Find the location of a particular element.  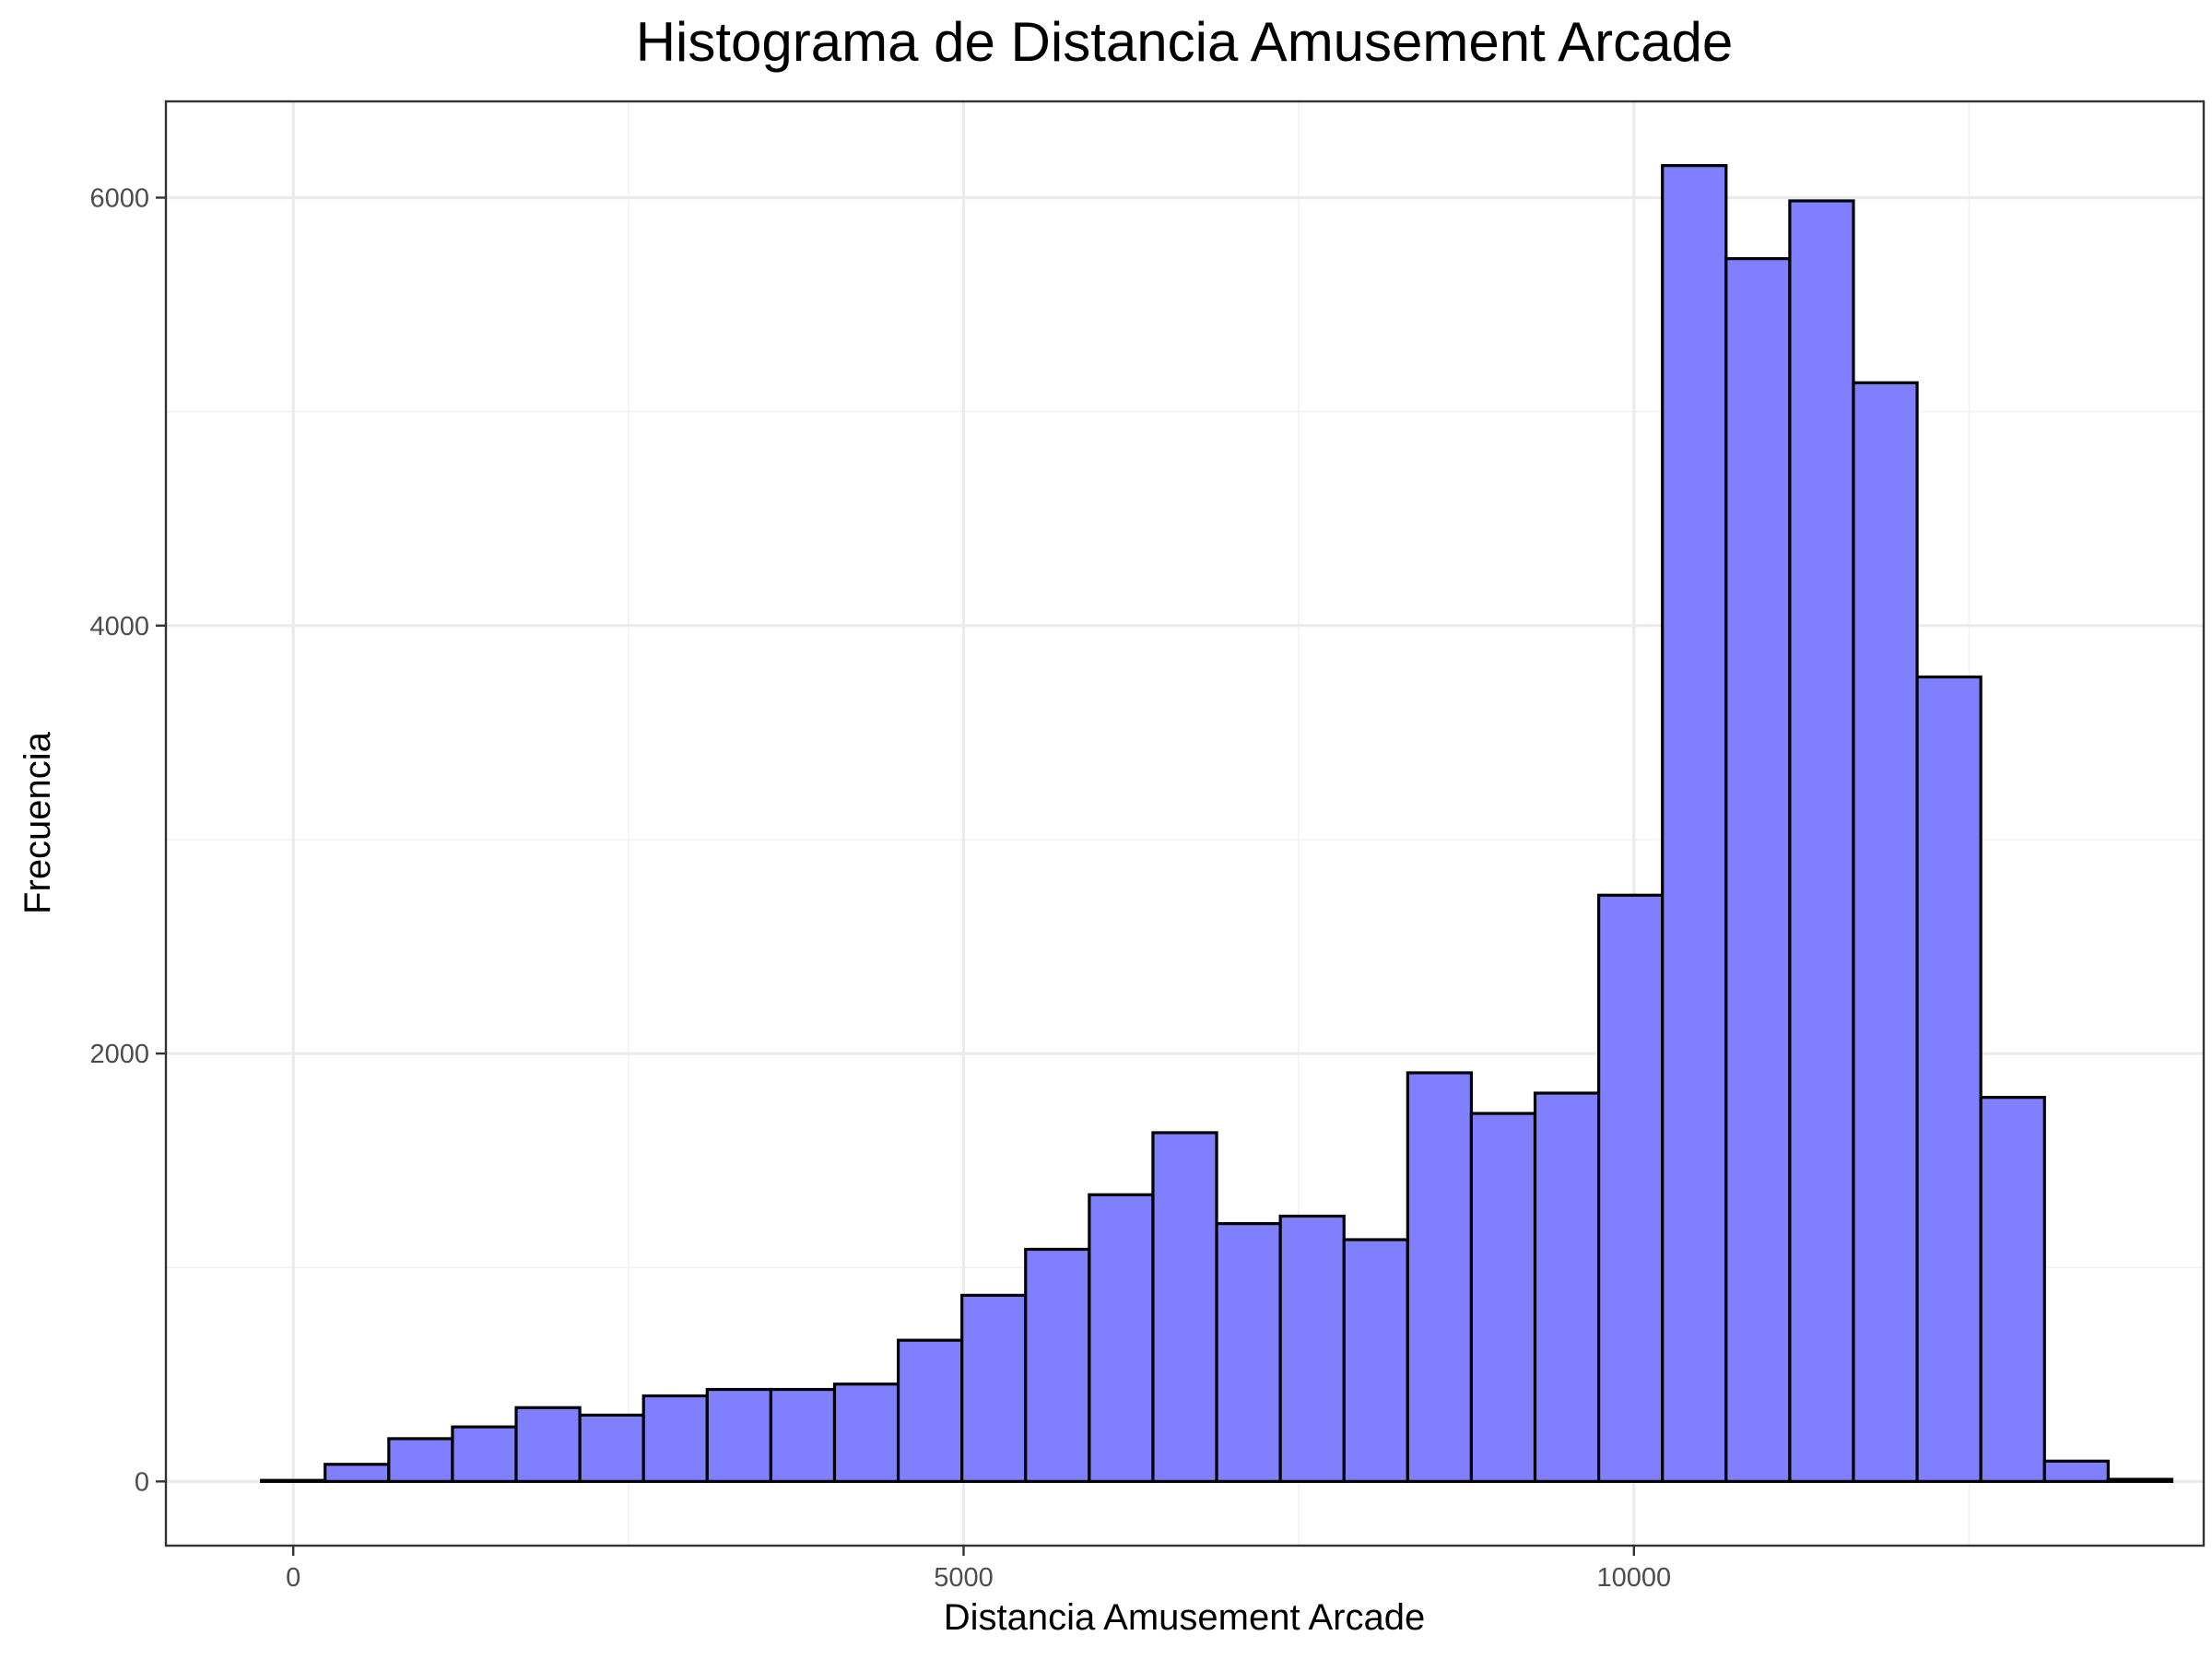

chart-title: Histograma de Distancia Amusement Arcade is located at coordinates (1185, 42).